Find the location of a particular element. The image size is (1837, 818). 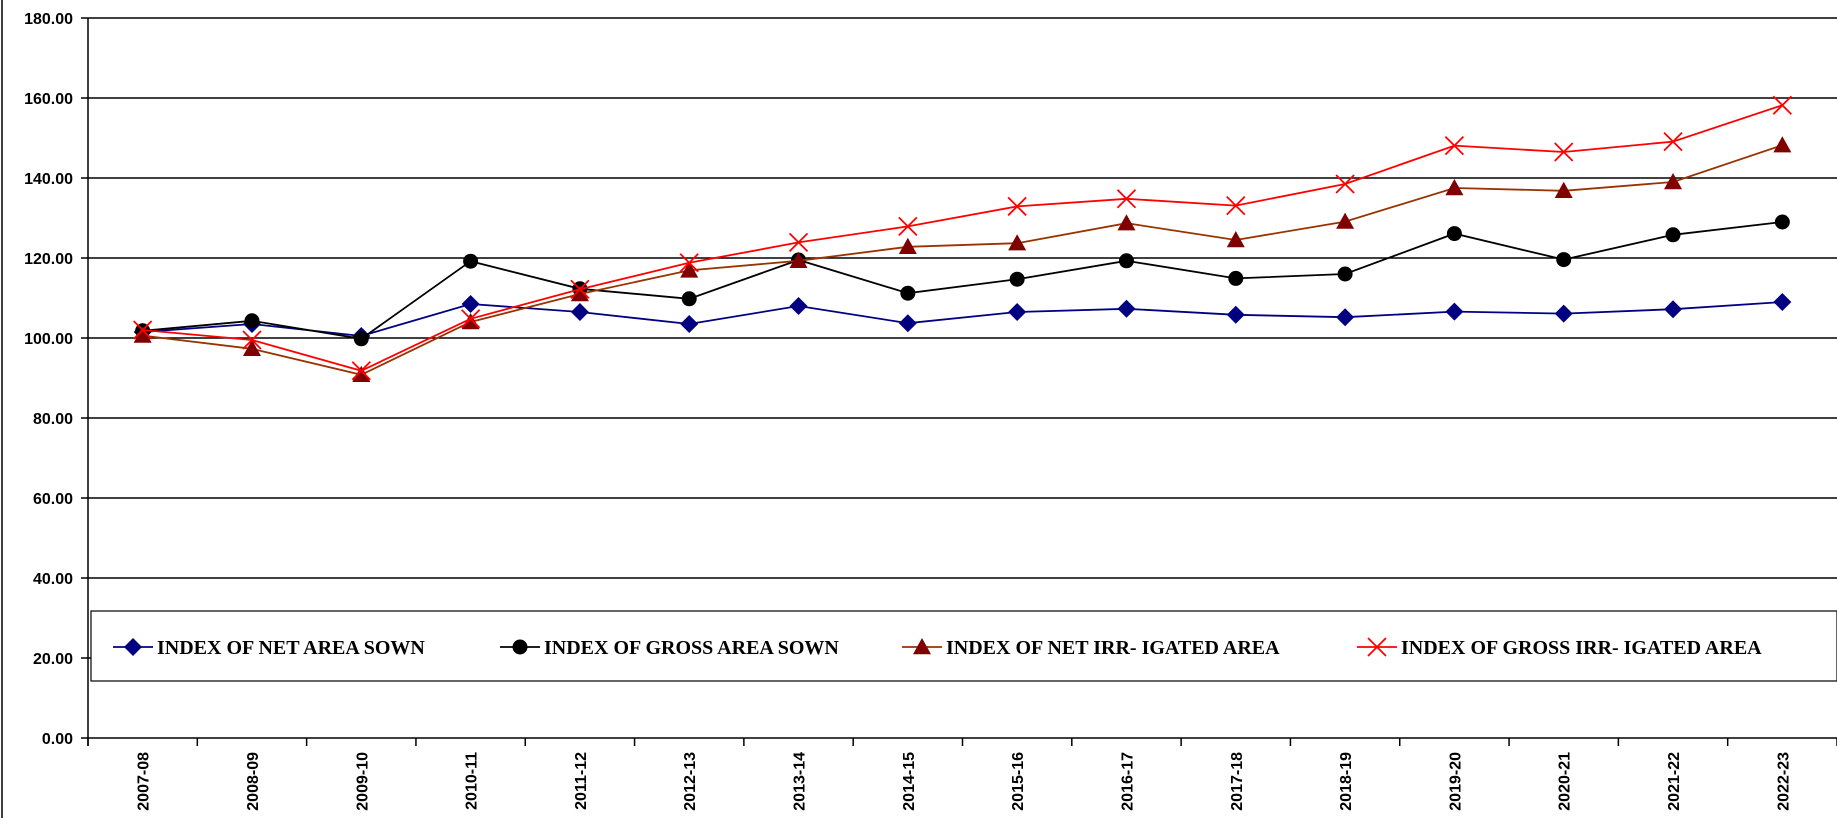

y-tick-label: 20.00 is located at coordinates (53, 659).